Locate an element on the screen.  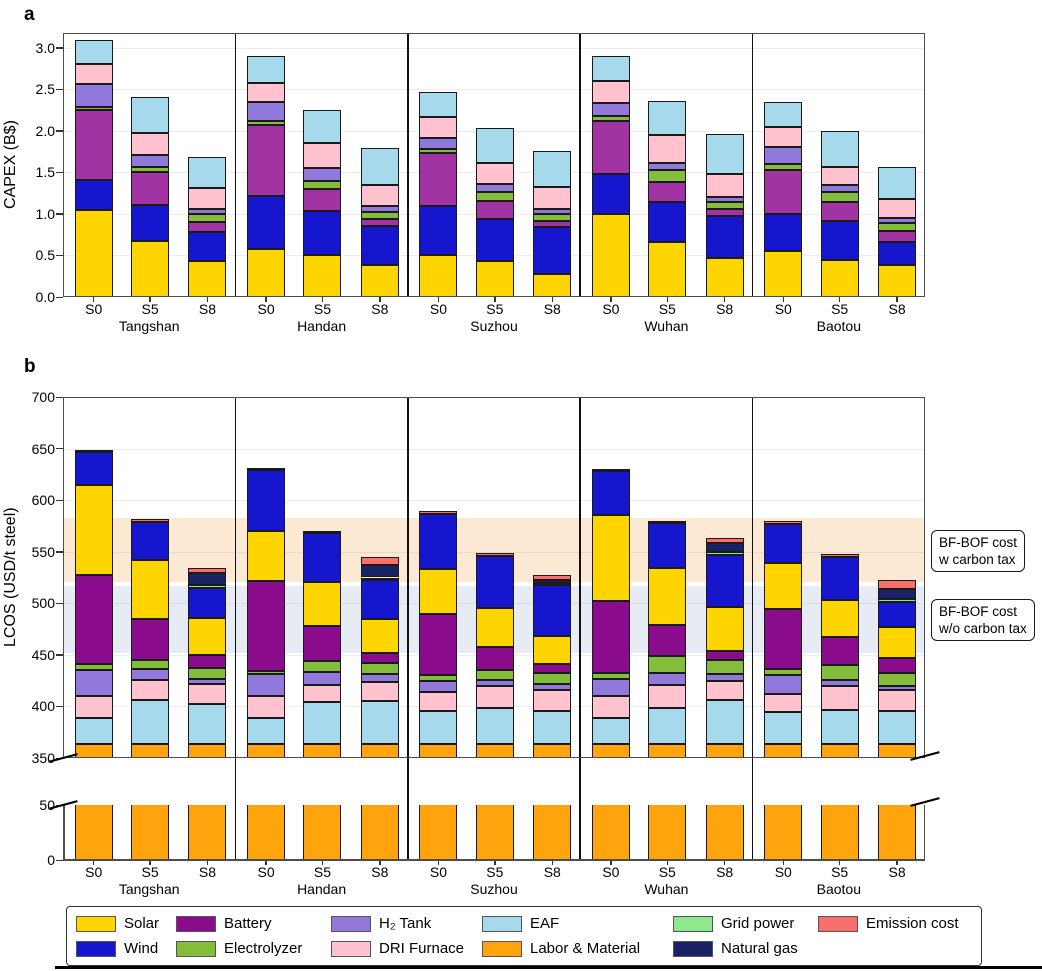
bar-segment-suzhou-s8-battery is located at coordinates (552, 669).